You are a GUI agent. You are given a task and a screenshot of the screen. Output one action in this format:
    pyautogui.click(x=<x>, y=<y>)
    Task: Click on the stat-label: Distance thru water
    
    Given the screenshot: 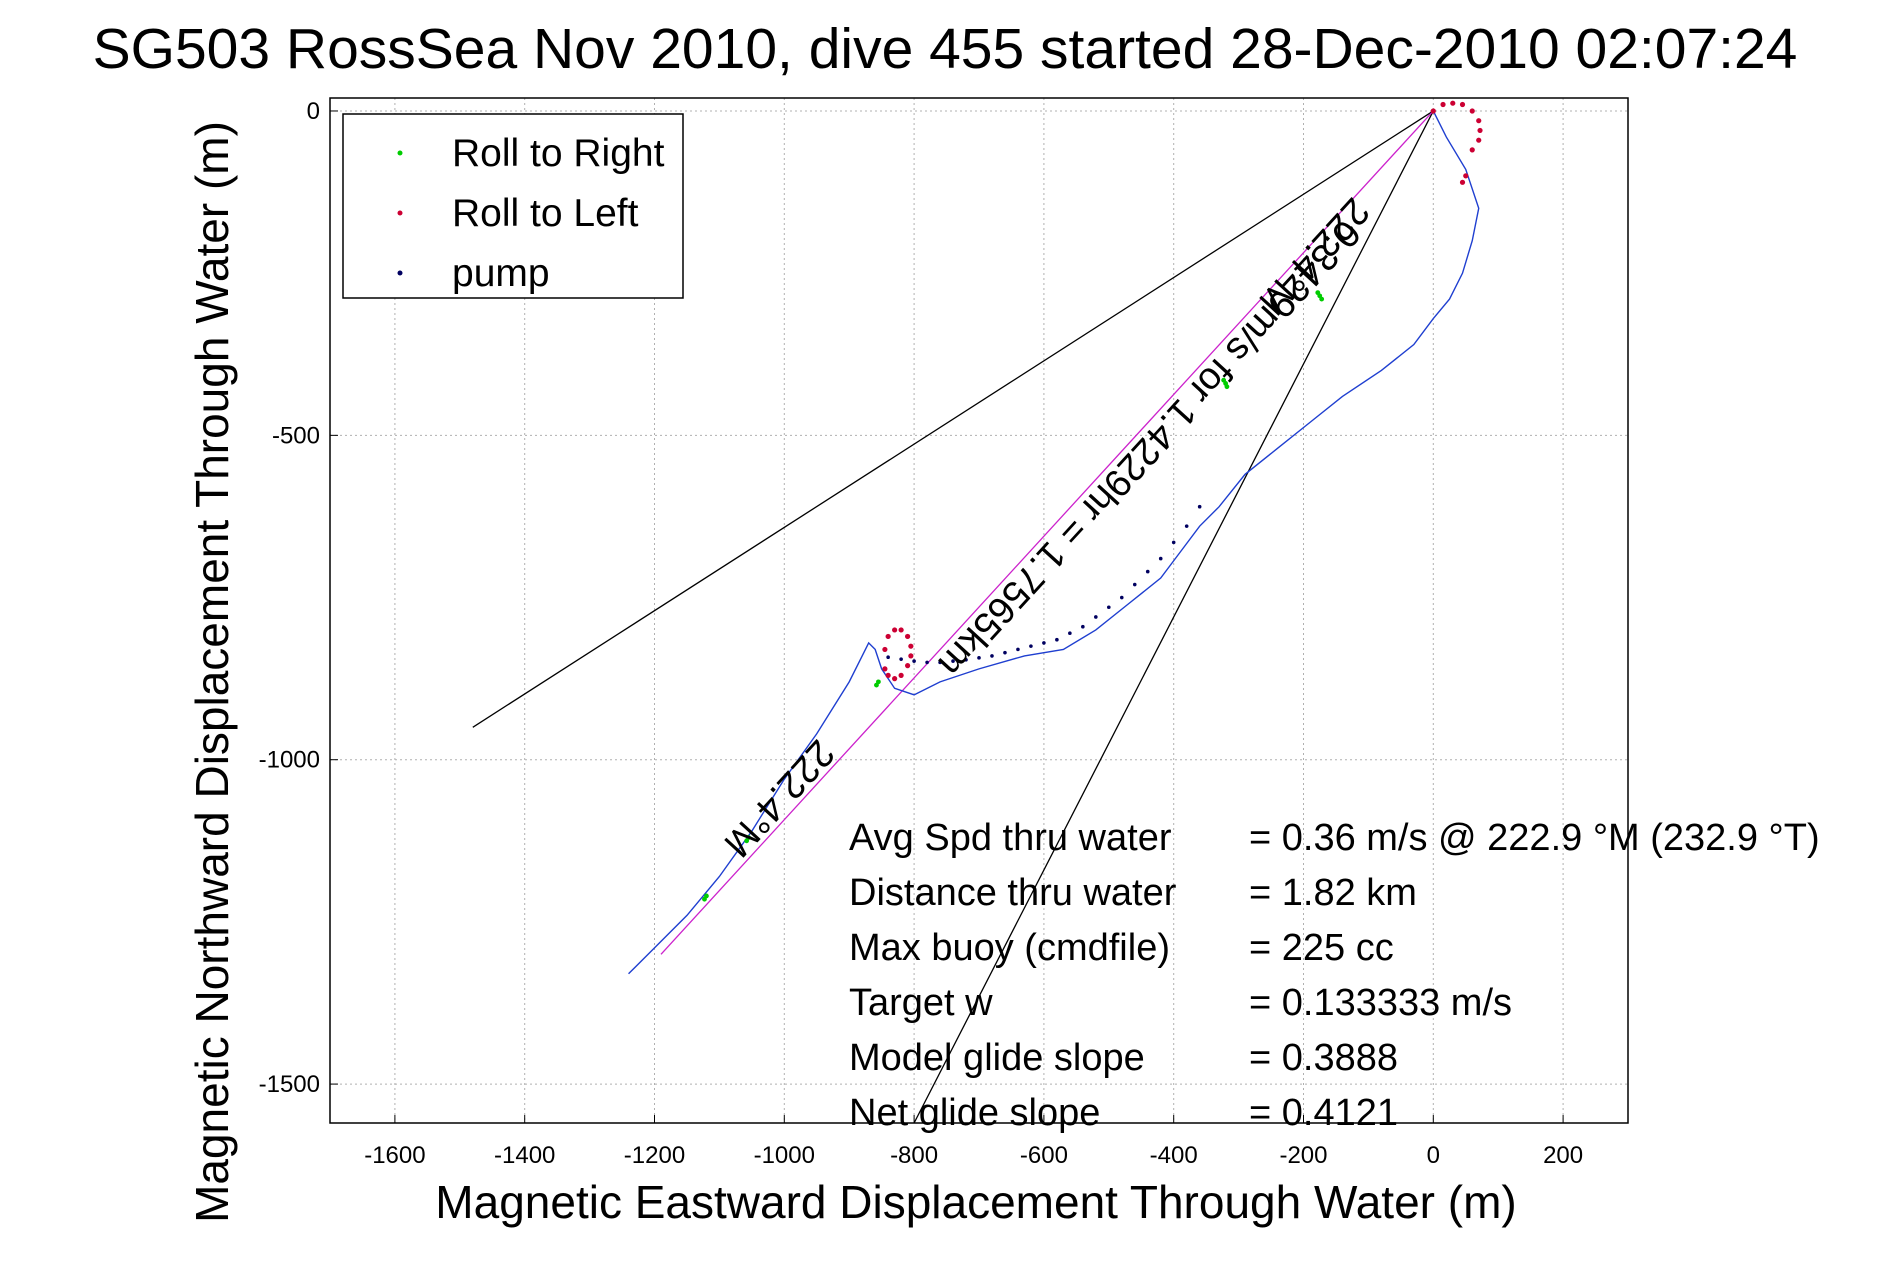 What is the action you would take?
    pyautogui.click(x=1013, y=893)
    